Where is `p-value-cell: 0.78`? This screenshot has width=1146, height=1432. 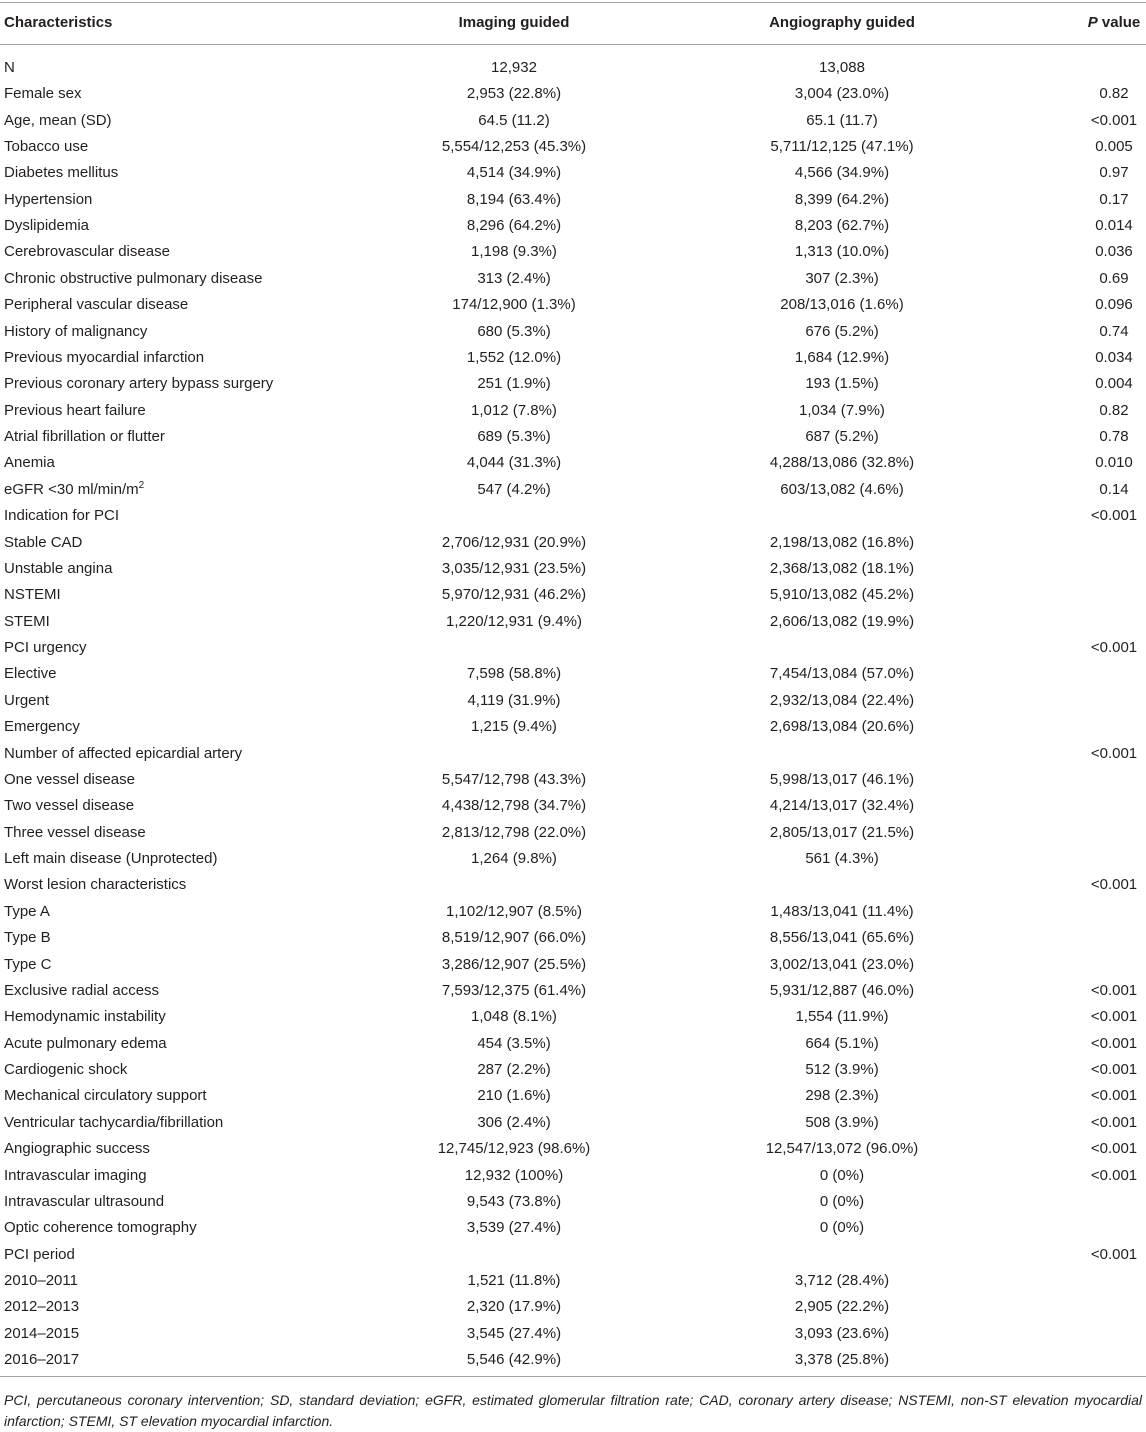 p-value-cell: 0.78 is located at coordinates (1075, 437).